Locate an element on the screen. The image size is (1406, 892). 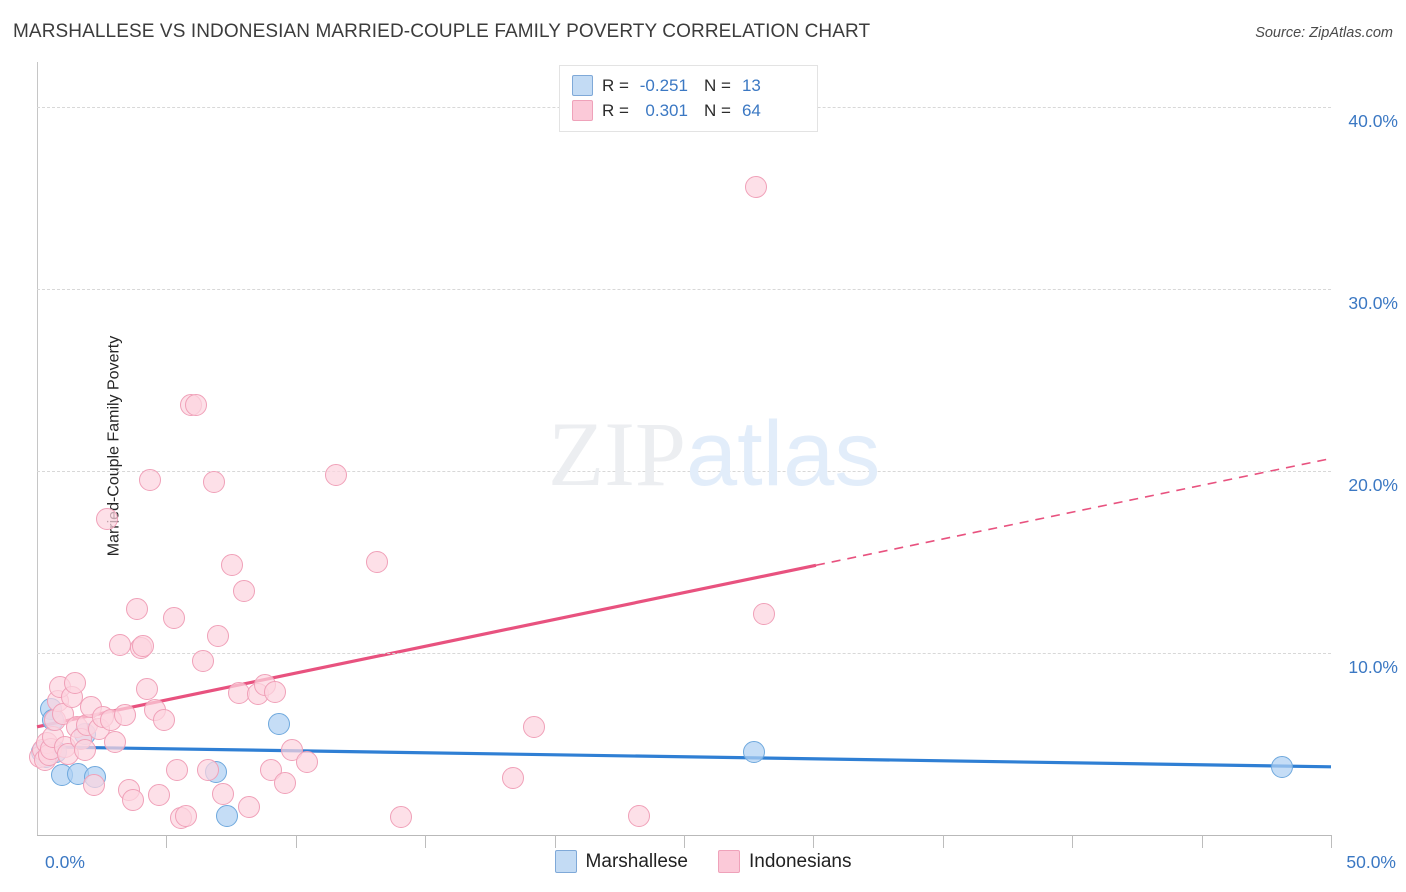
stats-row-indonesians: R = 0.301 N = 64 is located at coordinates (689, 110).